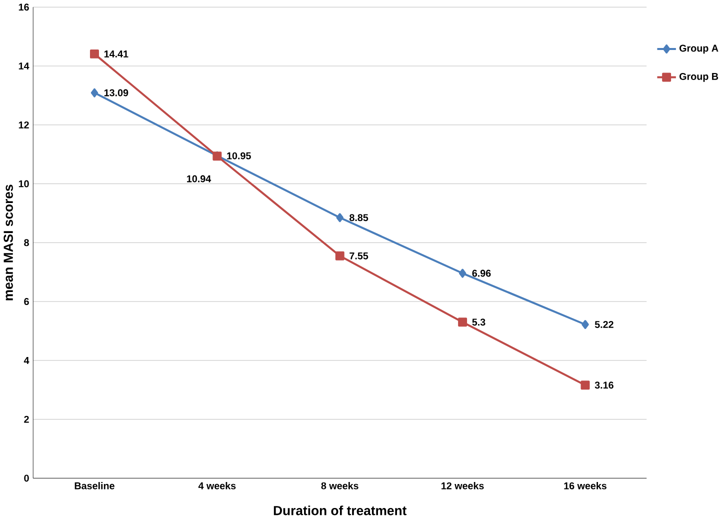  I want to click on data-label: 5.3, so click(479, 322).